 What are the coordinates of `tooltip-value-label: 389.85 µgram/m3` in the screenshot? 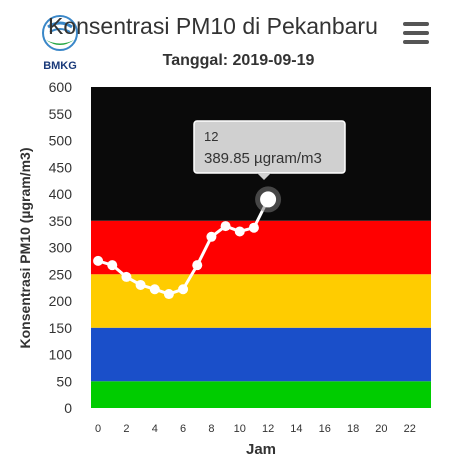 It's located at (263, 158).